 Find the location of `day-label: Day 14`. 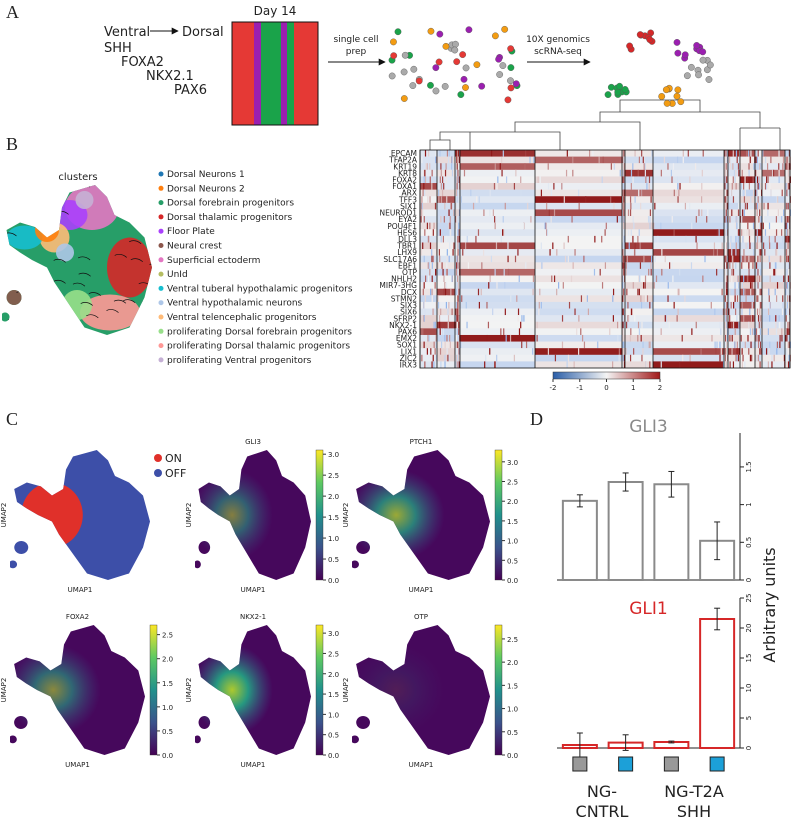

day-label: Day 14 is located at coordinates (275, 11).